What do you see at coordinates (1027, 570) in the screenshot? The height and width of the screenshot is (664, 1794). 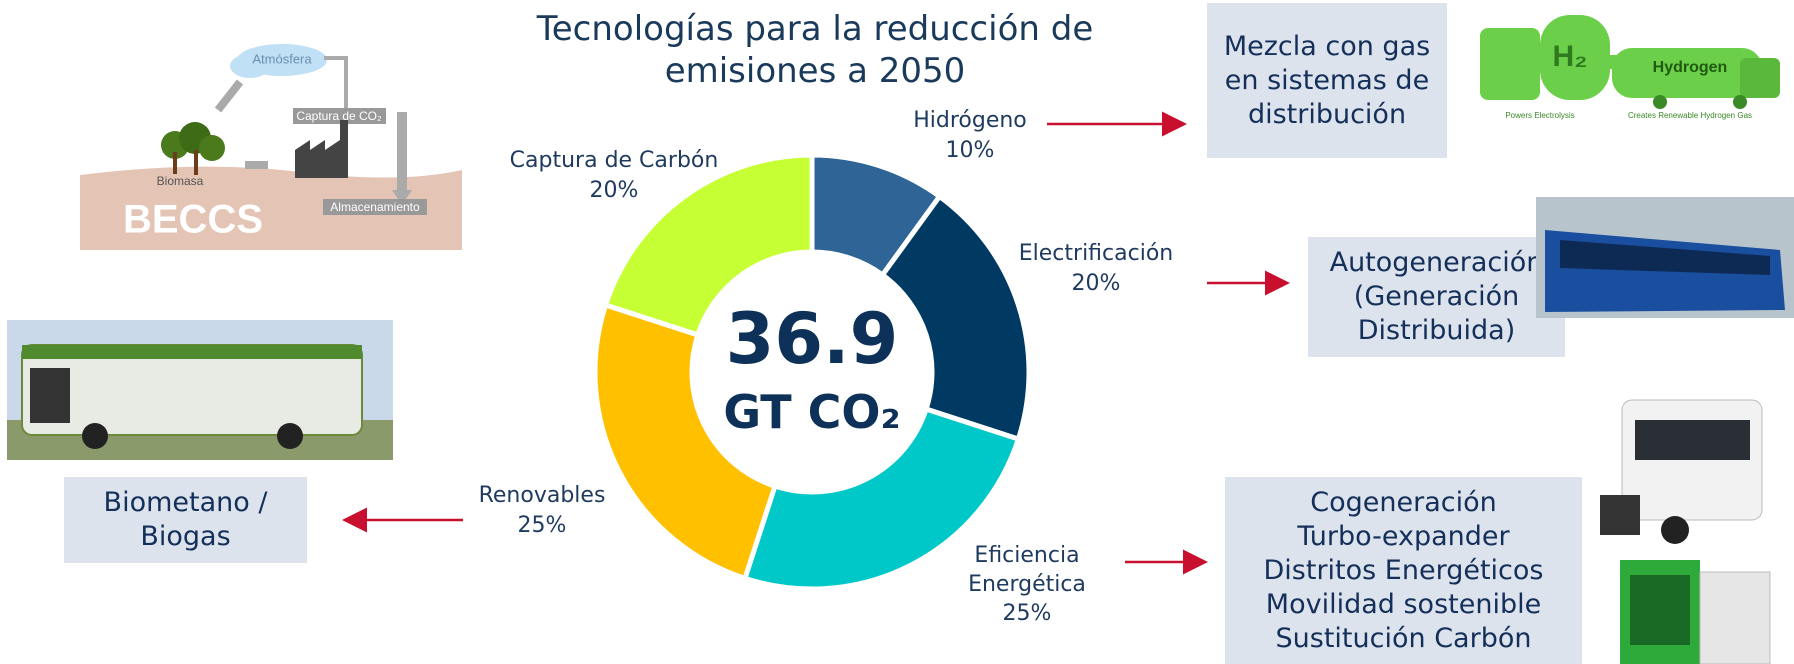 I see `segment-label: Eficiencia Energética` at bounding box center [1027, 570].